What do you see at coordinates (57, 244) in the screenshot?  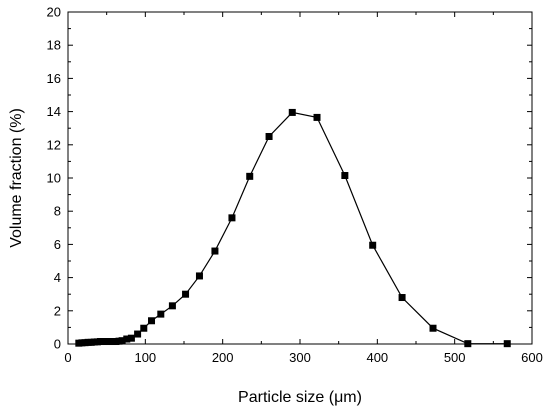 I see `y-tick-label: 6` at bounding box center [57, 244].